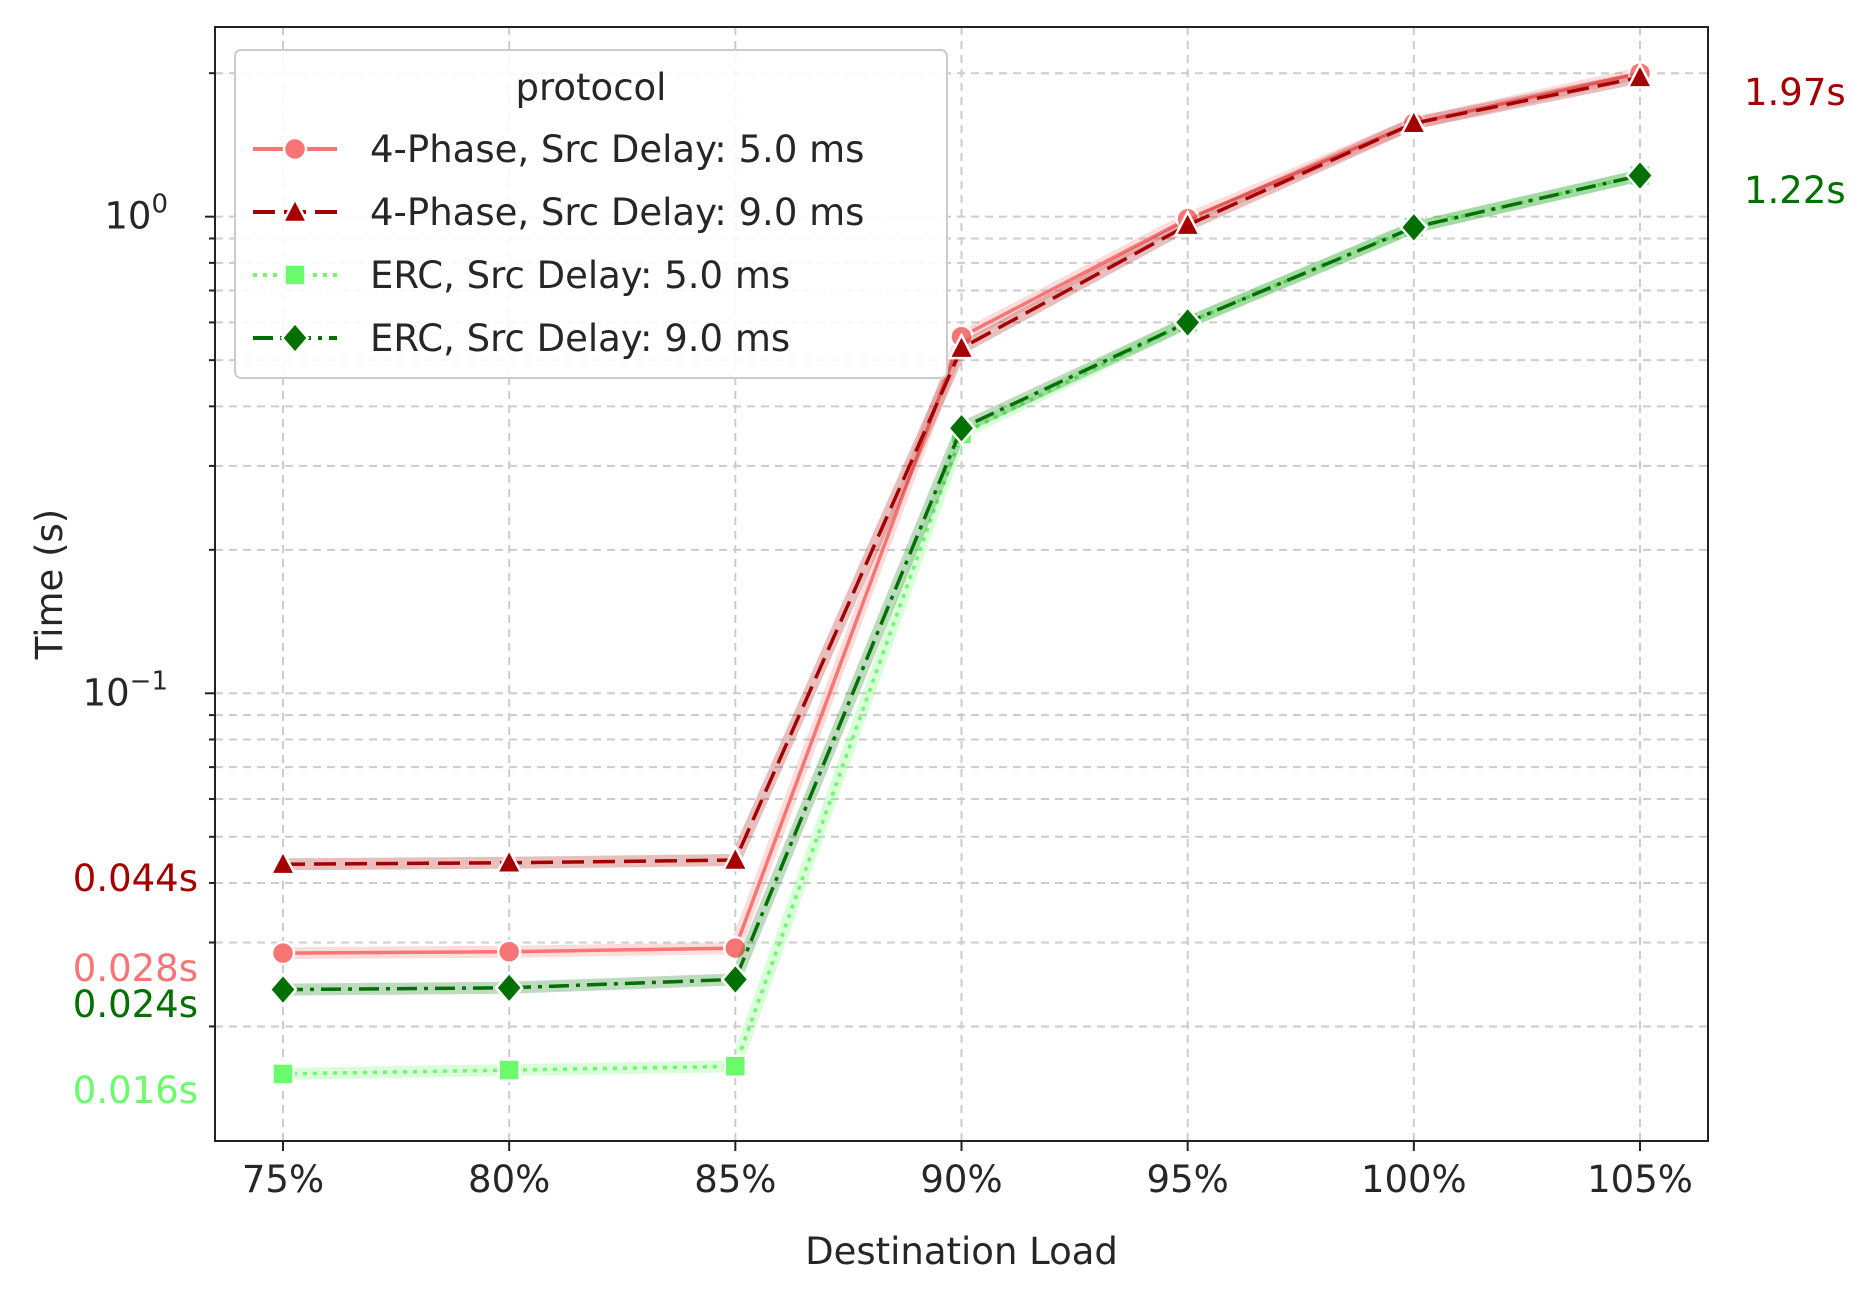 The image size is (1875, 1302). Describe the element at coordinates (1188, 1179) in the screenshot. I see `x-tick-label: 95%` at that location.